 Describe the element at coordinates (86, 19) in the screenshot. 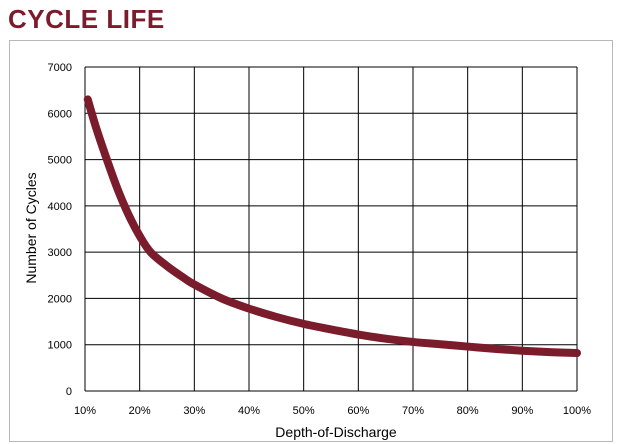

I see `page-title: CYCLE LIFE` at that location.